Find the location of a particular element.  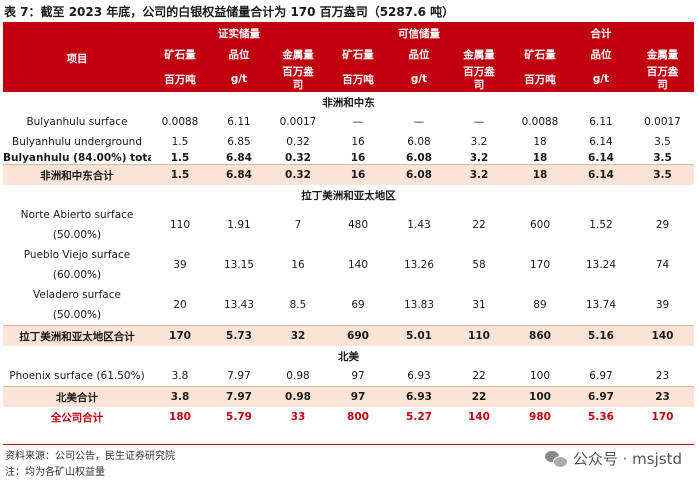

table-cell: 800 is located at coordinates (358, 417).